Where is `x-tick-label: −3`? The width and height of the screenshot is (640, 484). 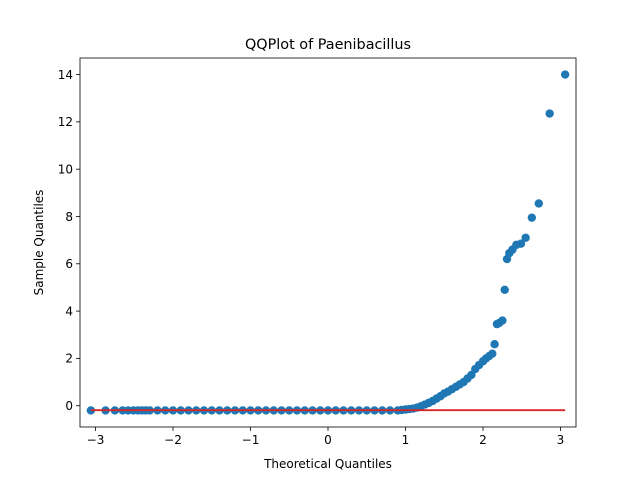 x-tick-label: −3 is located at coordinates (96, 440).